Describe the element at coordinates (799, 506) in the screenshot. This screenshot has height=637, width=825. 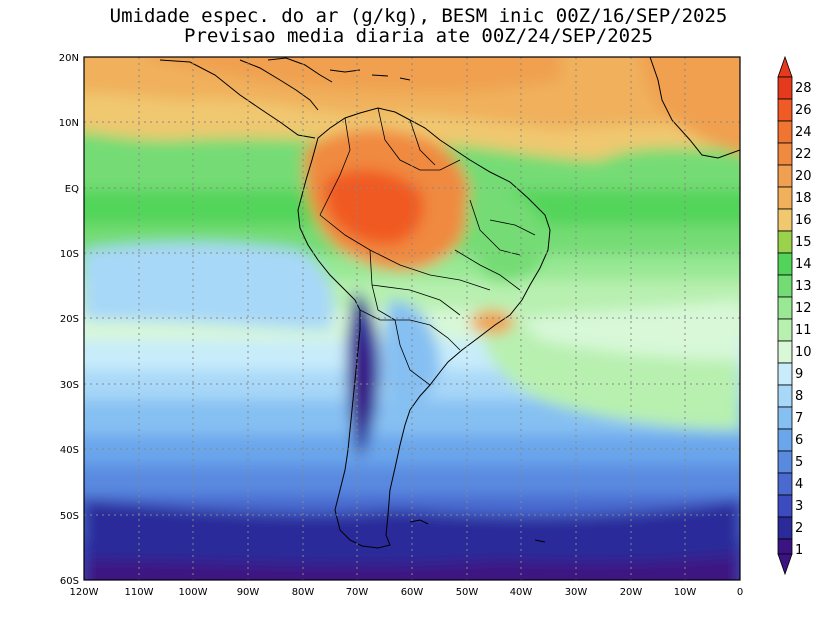
I see `colorbar-label: 3` at that location.